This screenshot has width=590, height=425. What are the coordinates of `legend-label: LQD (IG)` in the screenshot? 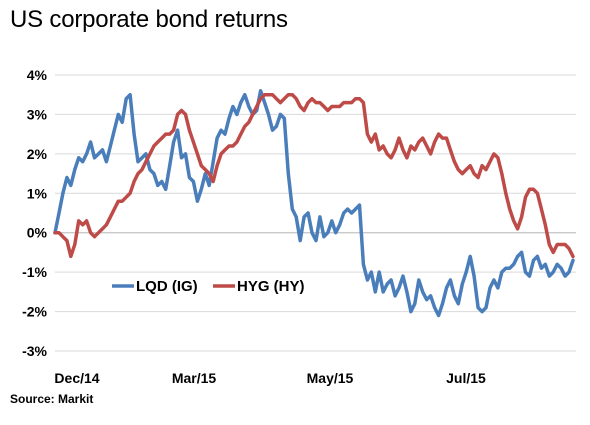 It's located at (167, 286).